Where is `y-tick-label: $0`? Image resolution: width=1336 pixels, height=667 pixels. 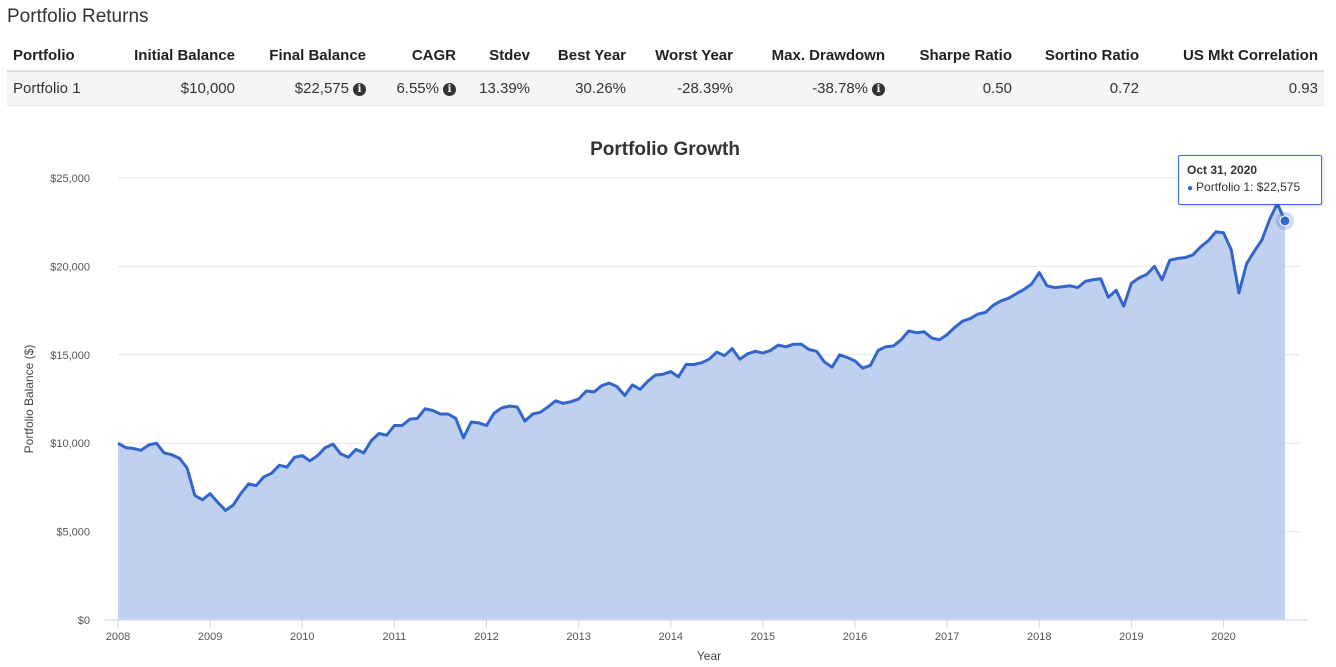
y-tick-label: $0 is located at coordinates (84, 621).